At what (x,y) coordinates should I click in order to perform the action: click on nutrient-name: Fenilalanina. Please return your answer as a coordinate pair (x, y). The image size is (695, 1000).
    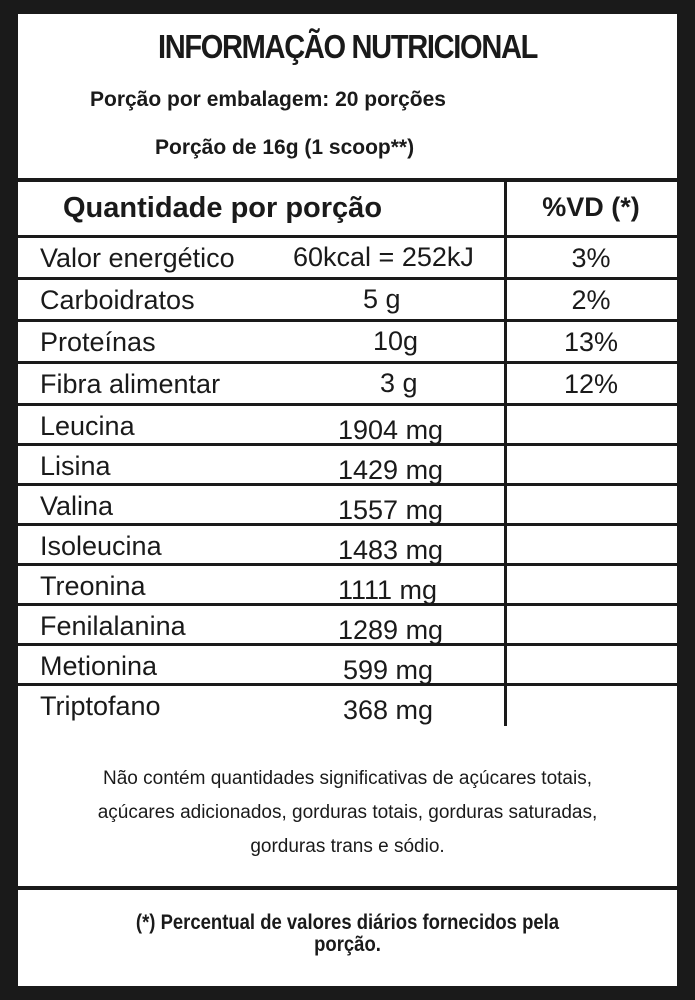
    Looking at the image, I should click on (113, 626).